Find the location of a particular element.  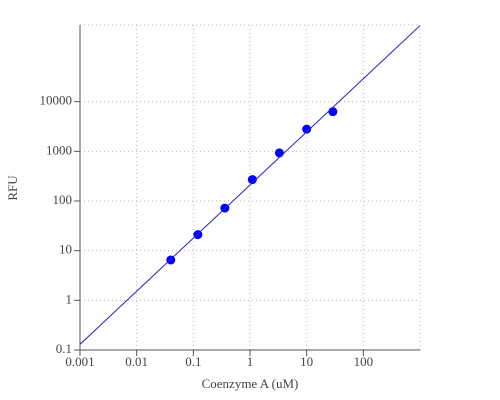

x-tick-label: 100 is located at coordinates (364, 361).